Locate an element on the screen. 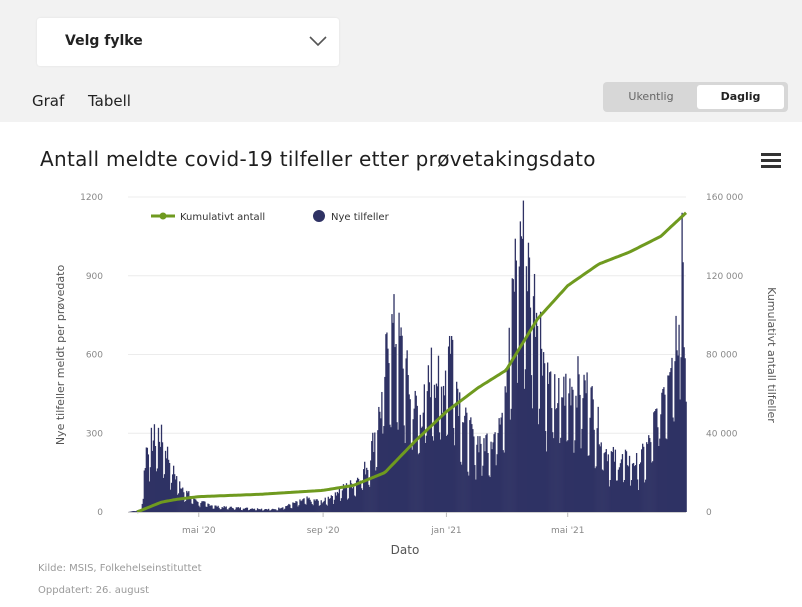  legend-bar-dot is located at coordinates (319, 216).